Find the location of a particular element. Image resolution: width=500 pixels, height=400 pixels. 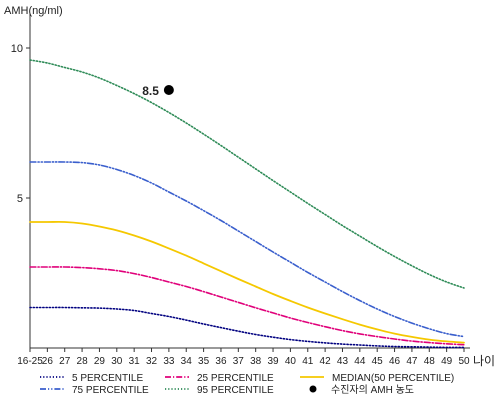

x-tick-label: 34 is located at coordinates (187, 361).